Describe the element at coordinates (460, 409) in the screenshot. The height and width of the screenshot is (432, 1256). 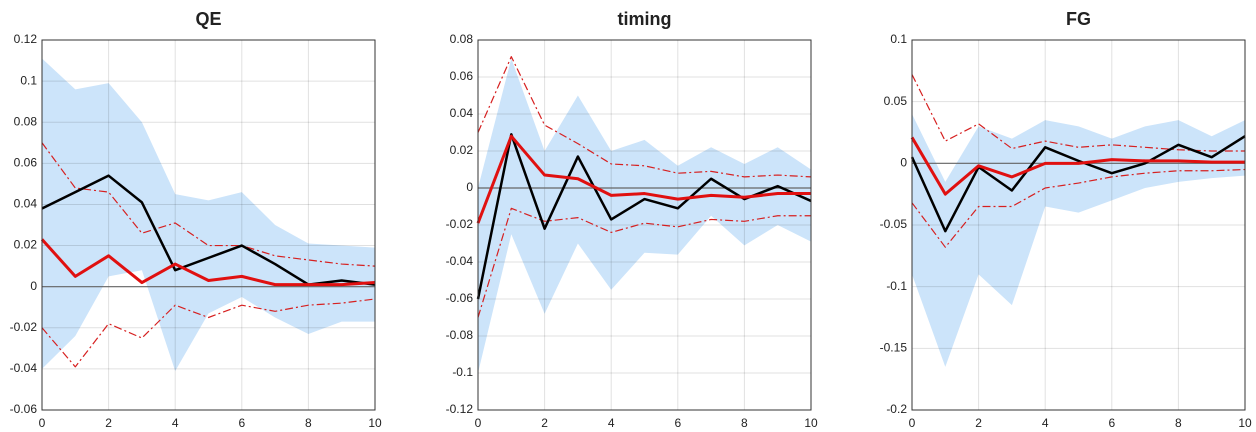
I see `y-tick-label: -0.12` at that location.